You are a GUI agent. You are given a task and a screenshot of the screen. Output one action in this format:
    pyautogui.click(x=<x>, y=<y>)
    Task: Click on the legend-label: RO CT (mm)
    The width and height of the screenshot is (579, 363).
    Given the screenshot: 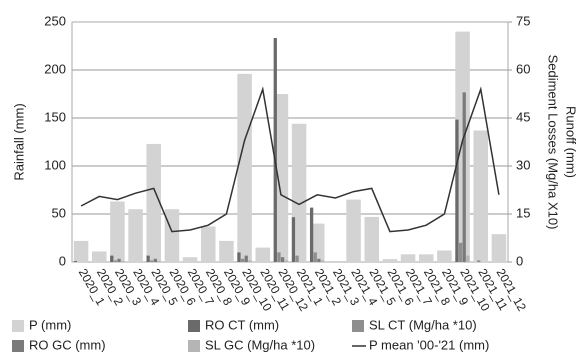 What is the action you would take?
    pyautogui.click(x=242, y=324)
    